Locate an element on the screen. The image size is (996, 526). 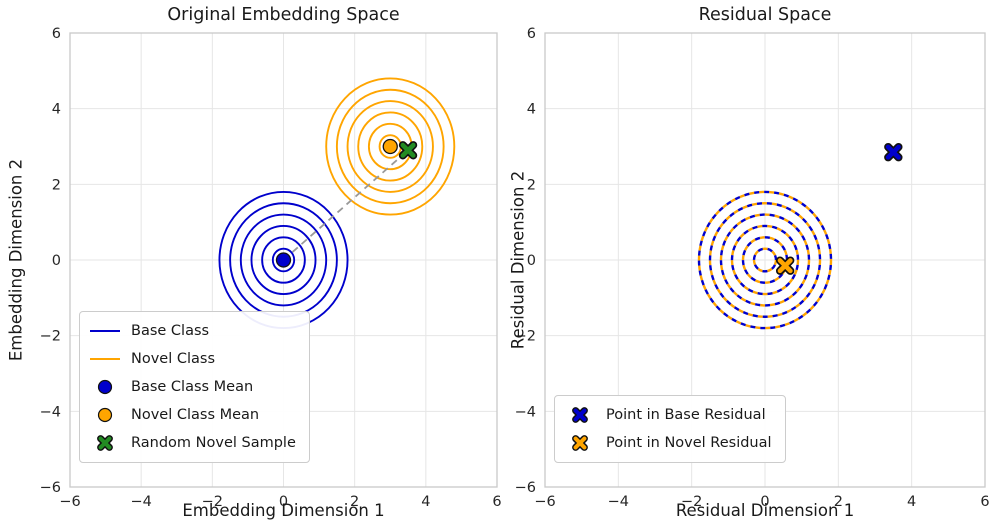
base-class-mean-marker is located at coordinates (283, 260).